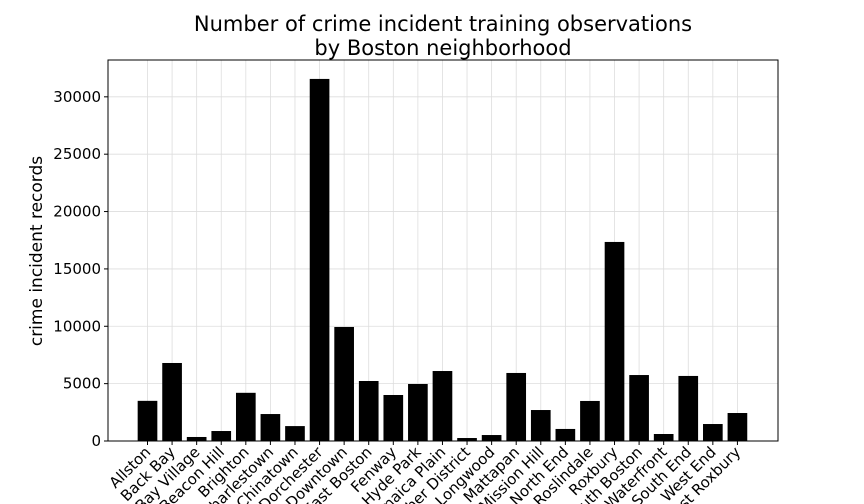 This screenshot has width=864, height=504. Describe the element at coordinates (77, 97) in the screenshot. I see `y-tick-label: 30000` at that location.